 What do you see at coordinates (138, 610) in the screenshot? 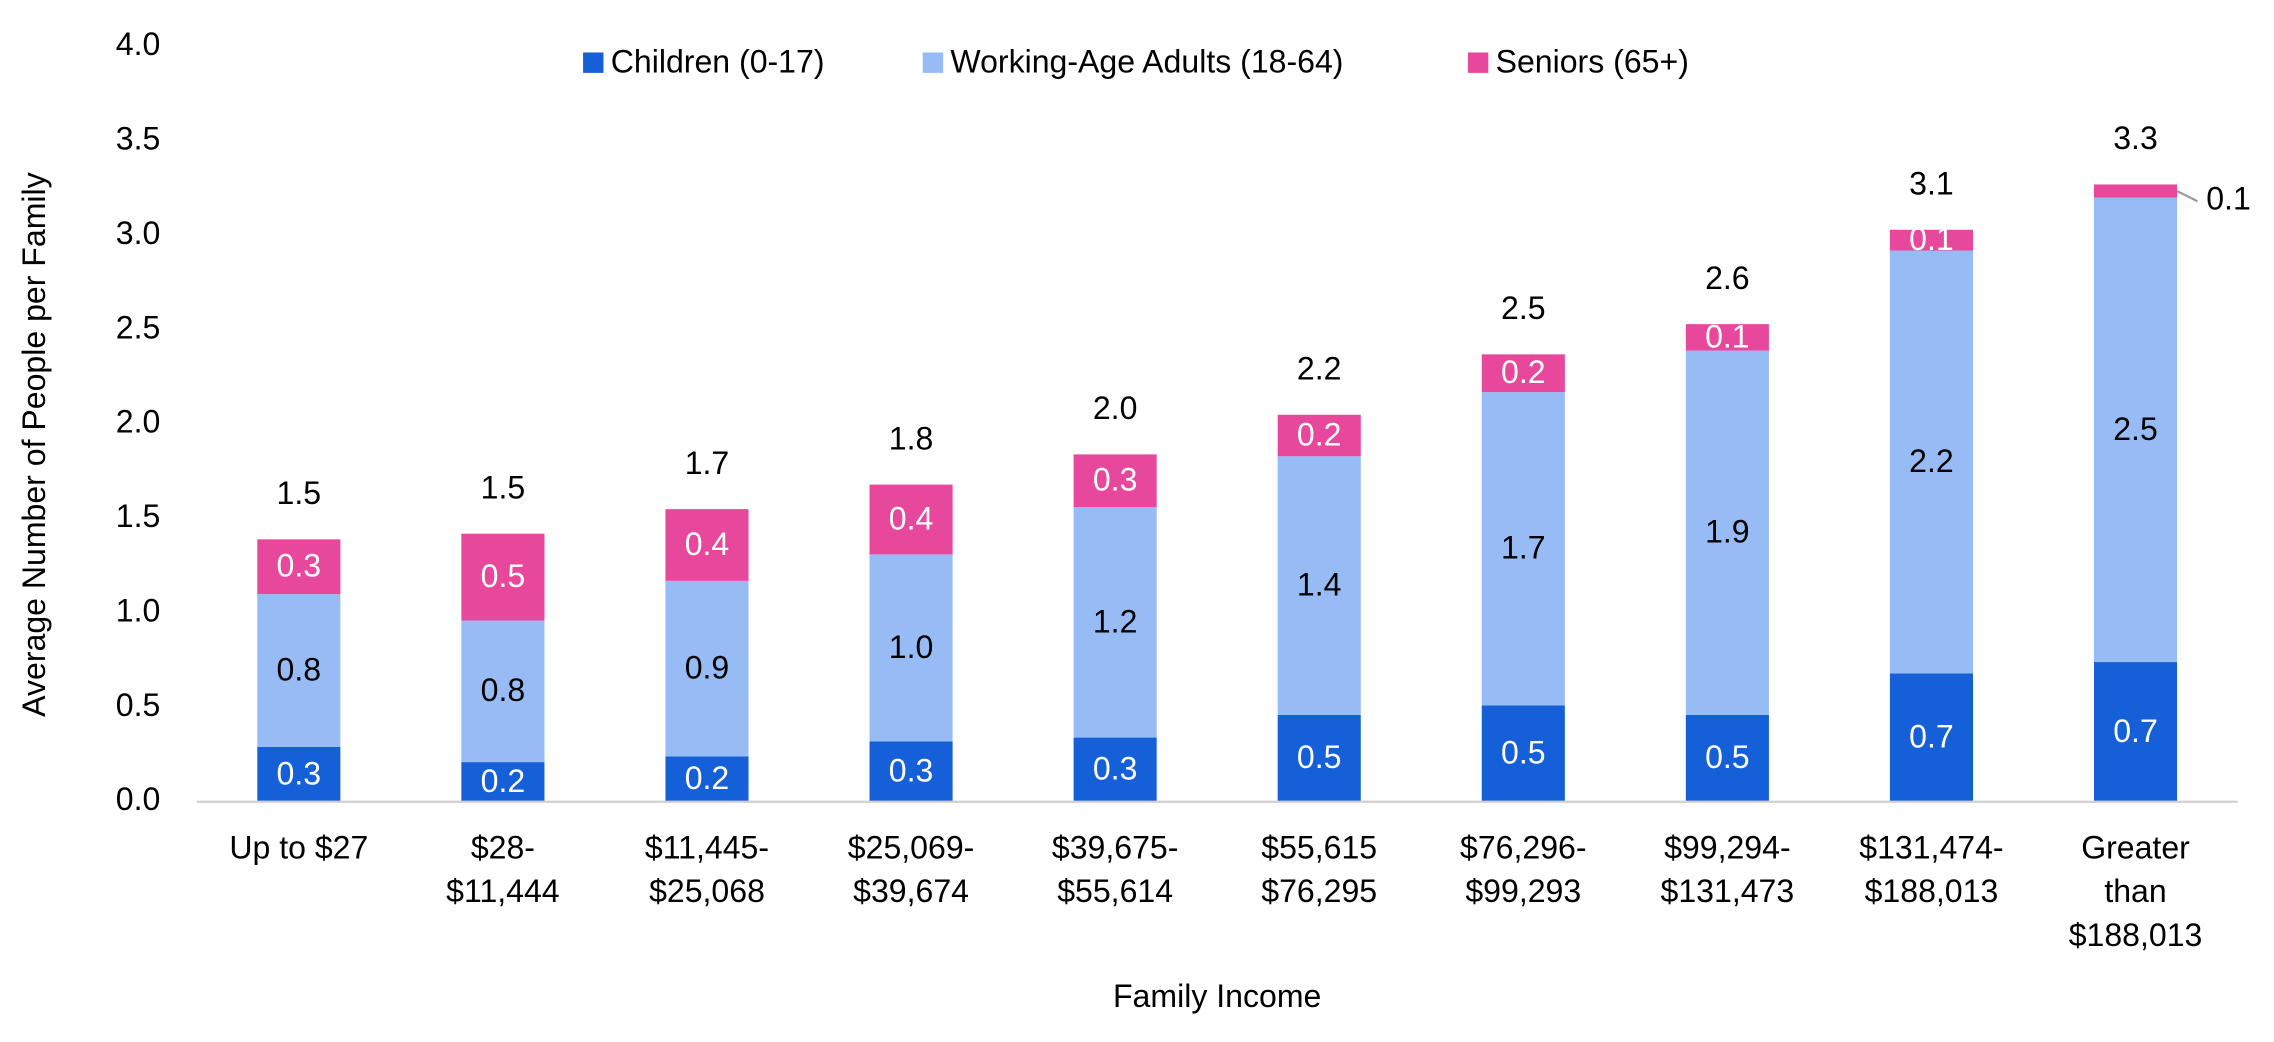
I see `y-tick-label: 1.0` at bounding box center [138, 610].